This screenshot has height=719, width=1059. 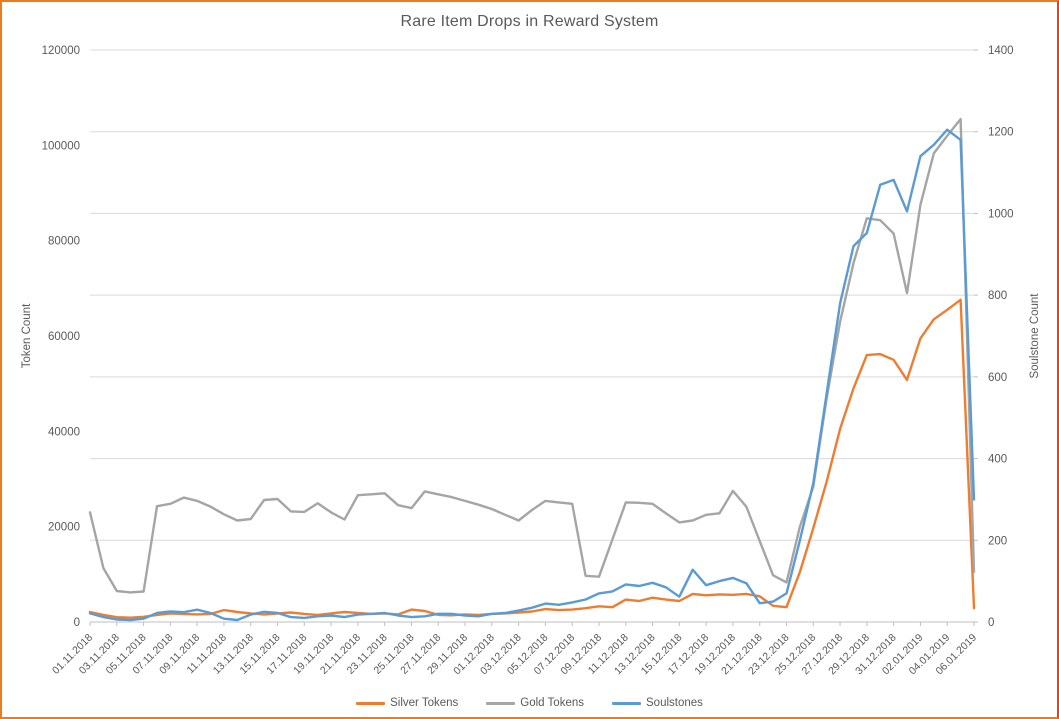 I want to click on chart-legend: Silver Tokens Gold Tokens Soulstones, so click(x=529, y=703).